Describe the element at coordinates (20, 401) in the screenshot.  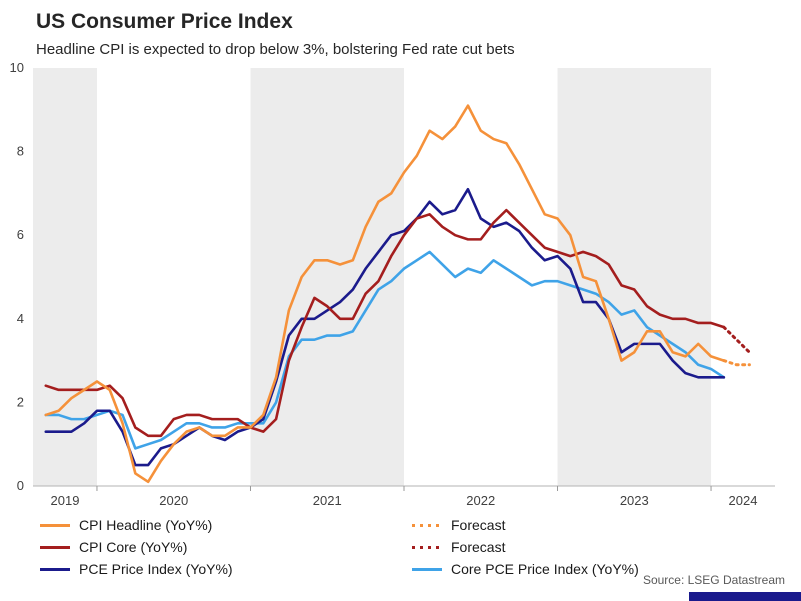
I see `y-tick-label: 2` at that location.